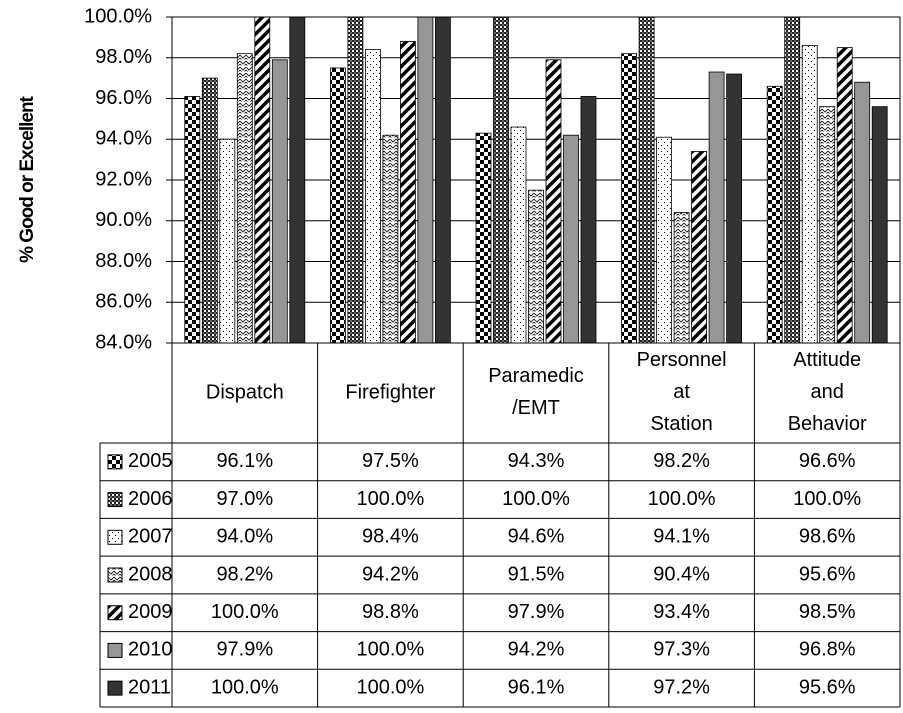  Describe the element at coordinates (149, 687) in the screenshot. I see `legend-label: 2011` at that location.